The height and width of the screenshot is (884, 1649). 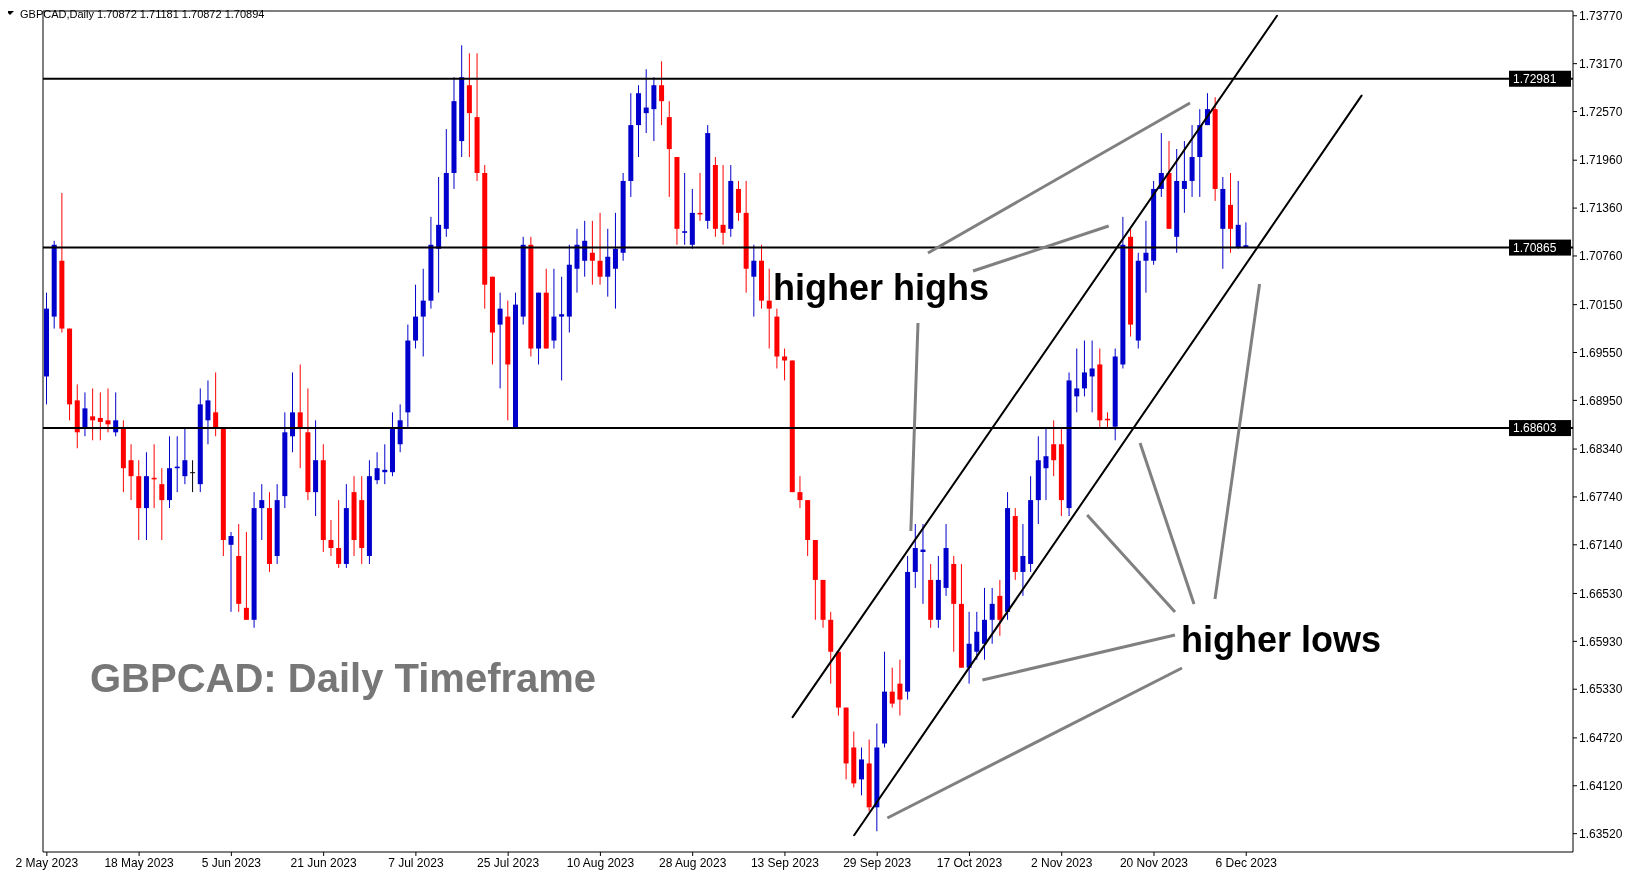 I want to click on x-tick-label: 6 Dec 2023, so click(x=1246, y=862).